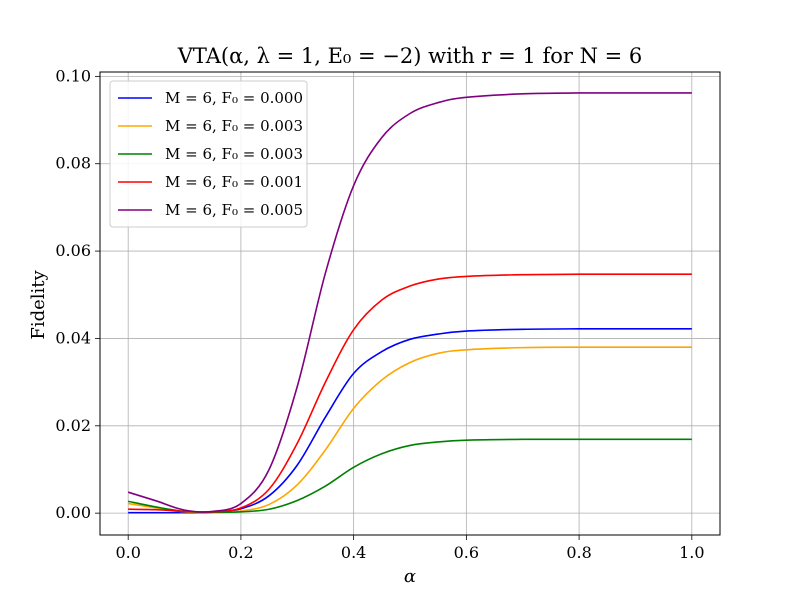 The width and height of the screenshot is (800, 600). Describe the element at coordinates (73, 163) in the screenshot. I see `y-tick-label: 0.08` at that location.